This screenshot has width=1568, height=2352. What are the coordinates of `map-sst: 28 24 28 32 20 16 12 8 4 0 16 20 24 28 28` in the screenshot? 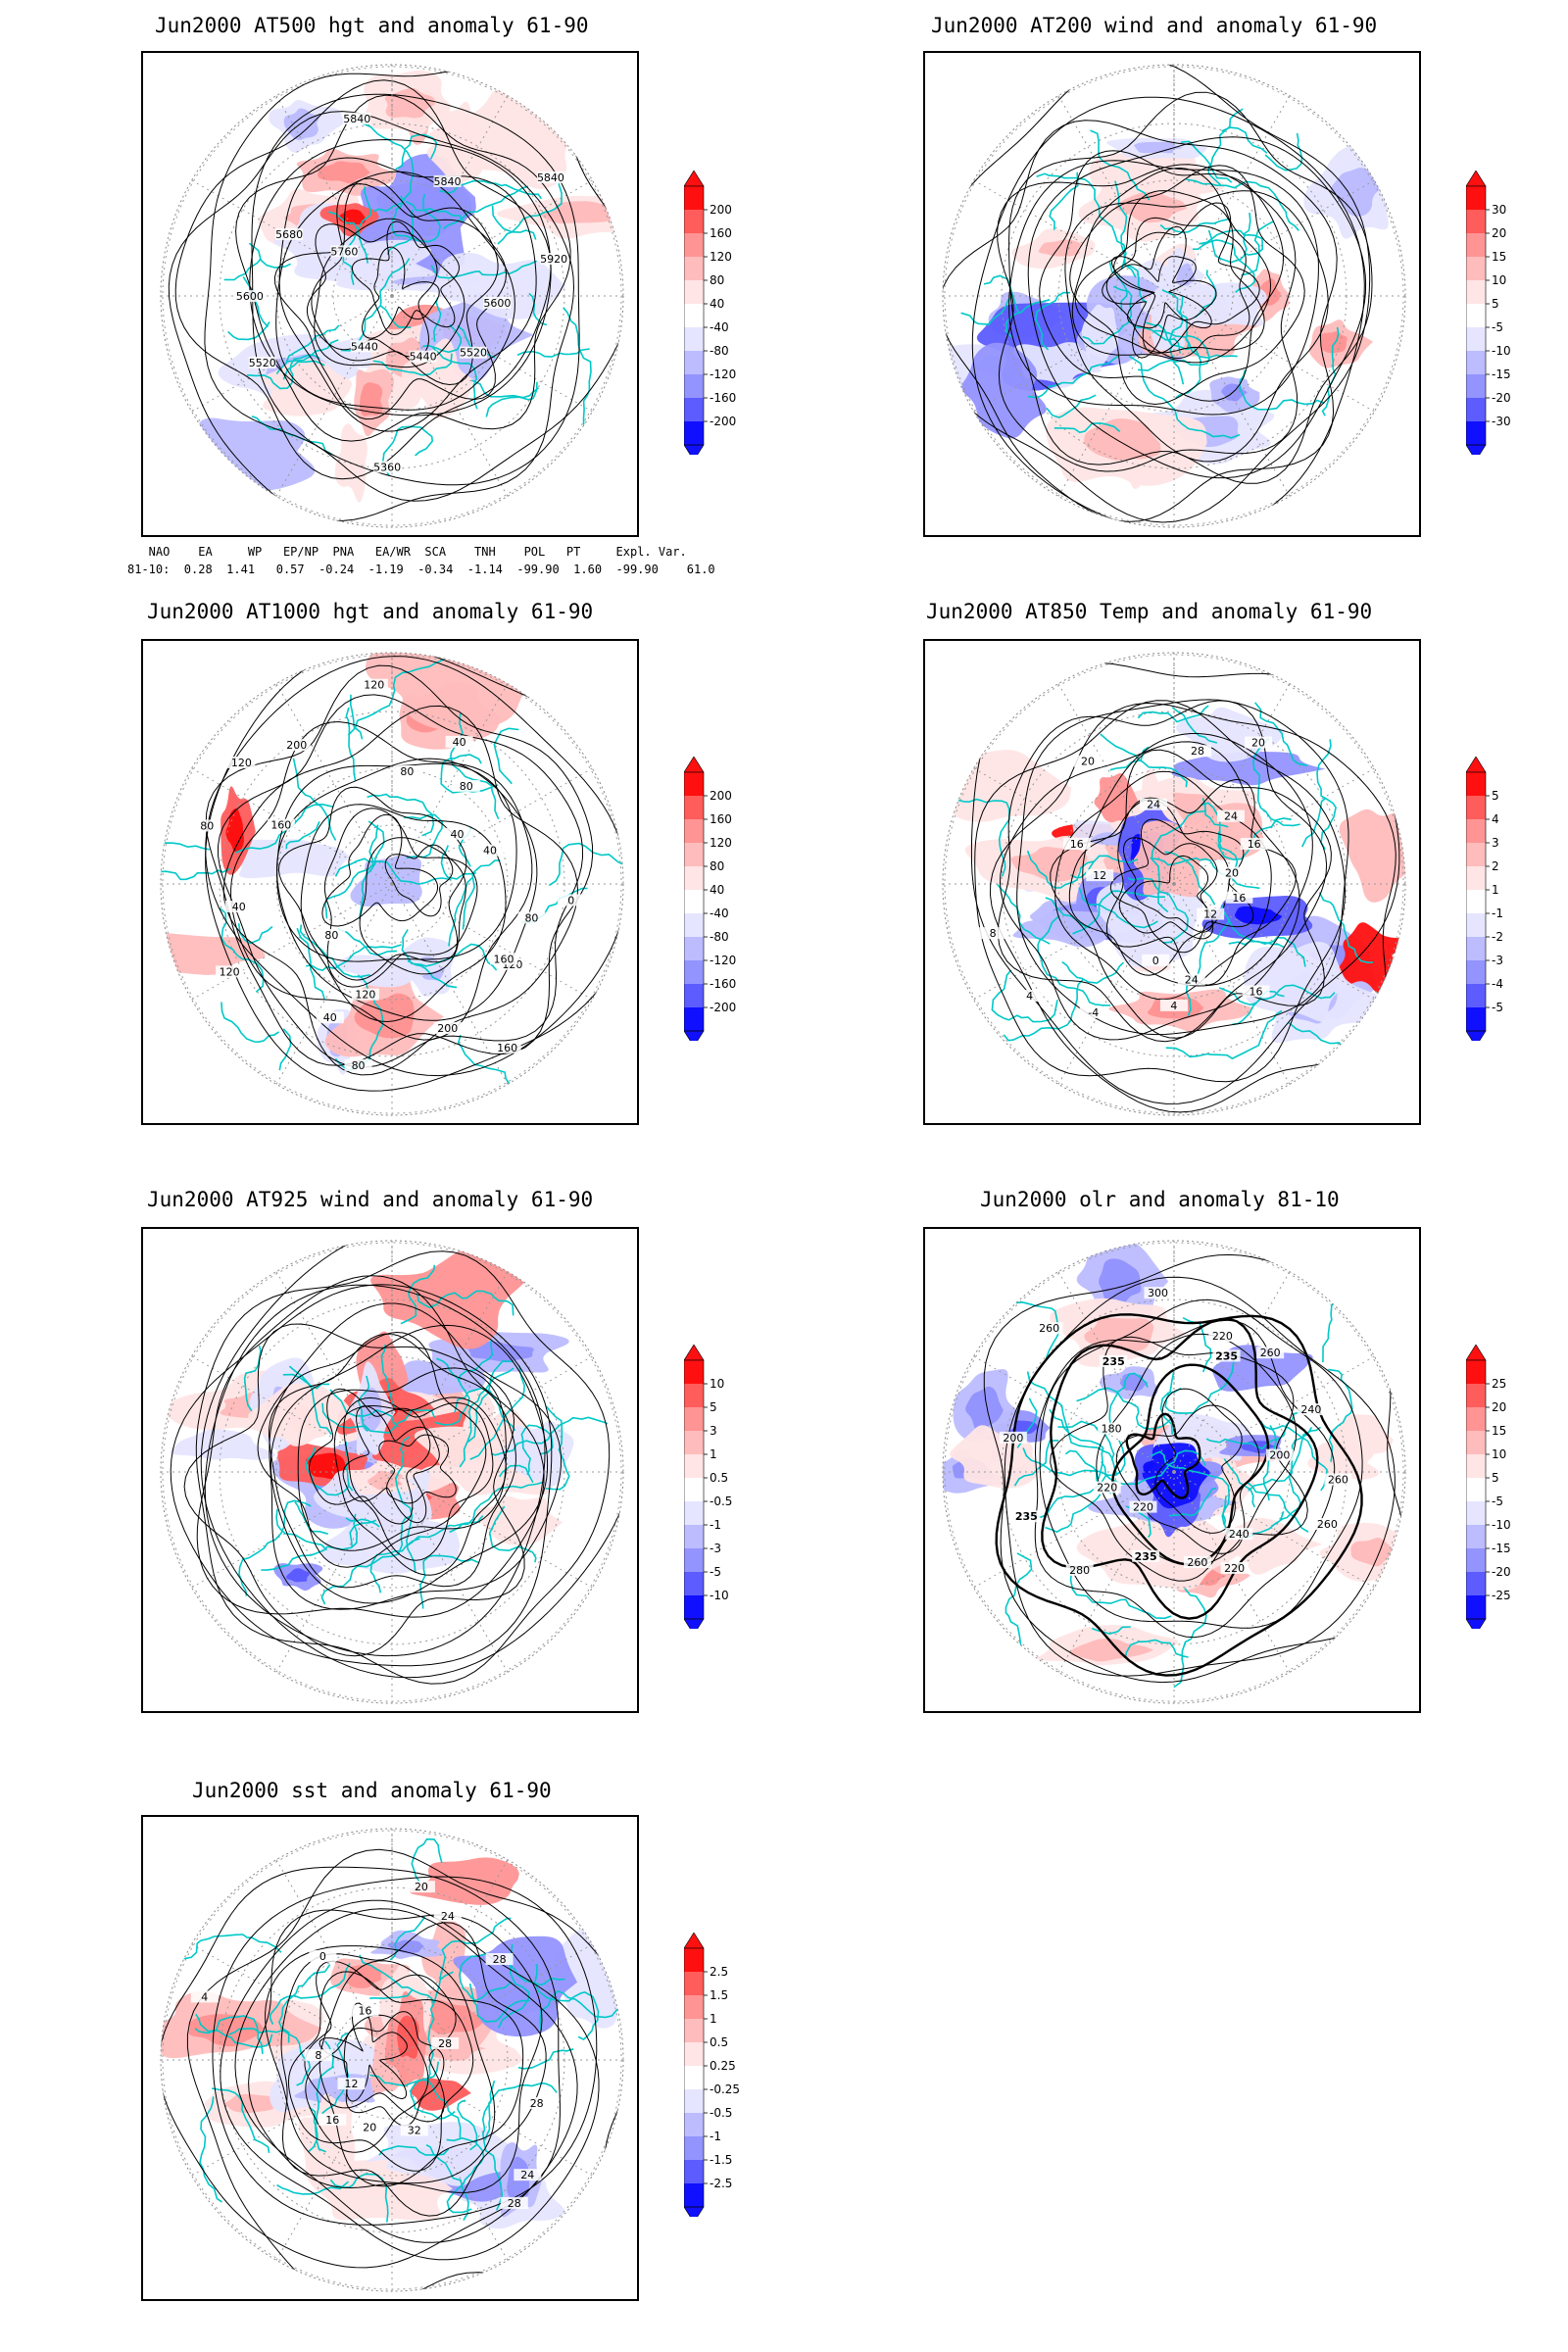 It's located at (390, 2058).